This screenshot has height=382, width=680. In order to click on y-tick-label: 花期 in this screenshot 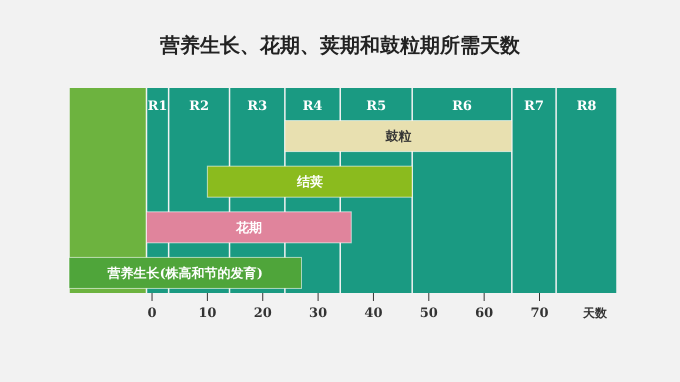, I will do `click(248, 228)`.